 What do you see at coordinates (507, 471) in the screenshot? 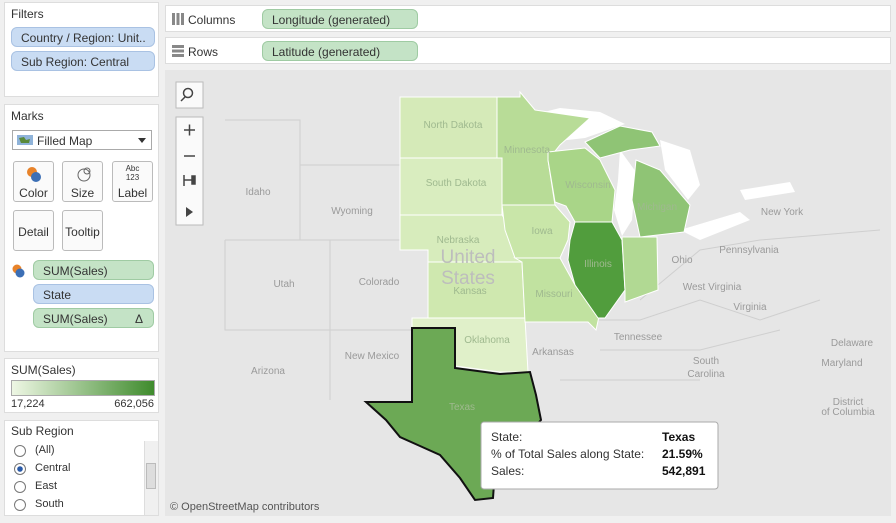
I see `tooltip-label: Sales:` at bounding box center [507, 471].